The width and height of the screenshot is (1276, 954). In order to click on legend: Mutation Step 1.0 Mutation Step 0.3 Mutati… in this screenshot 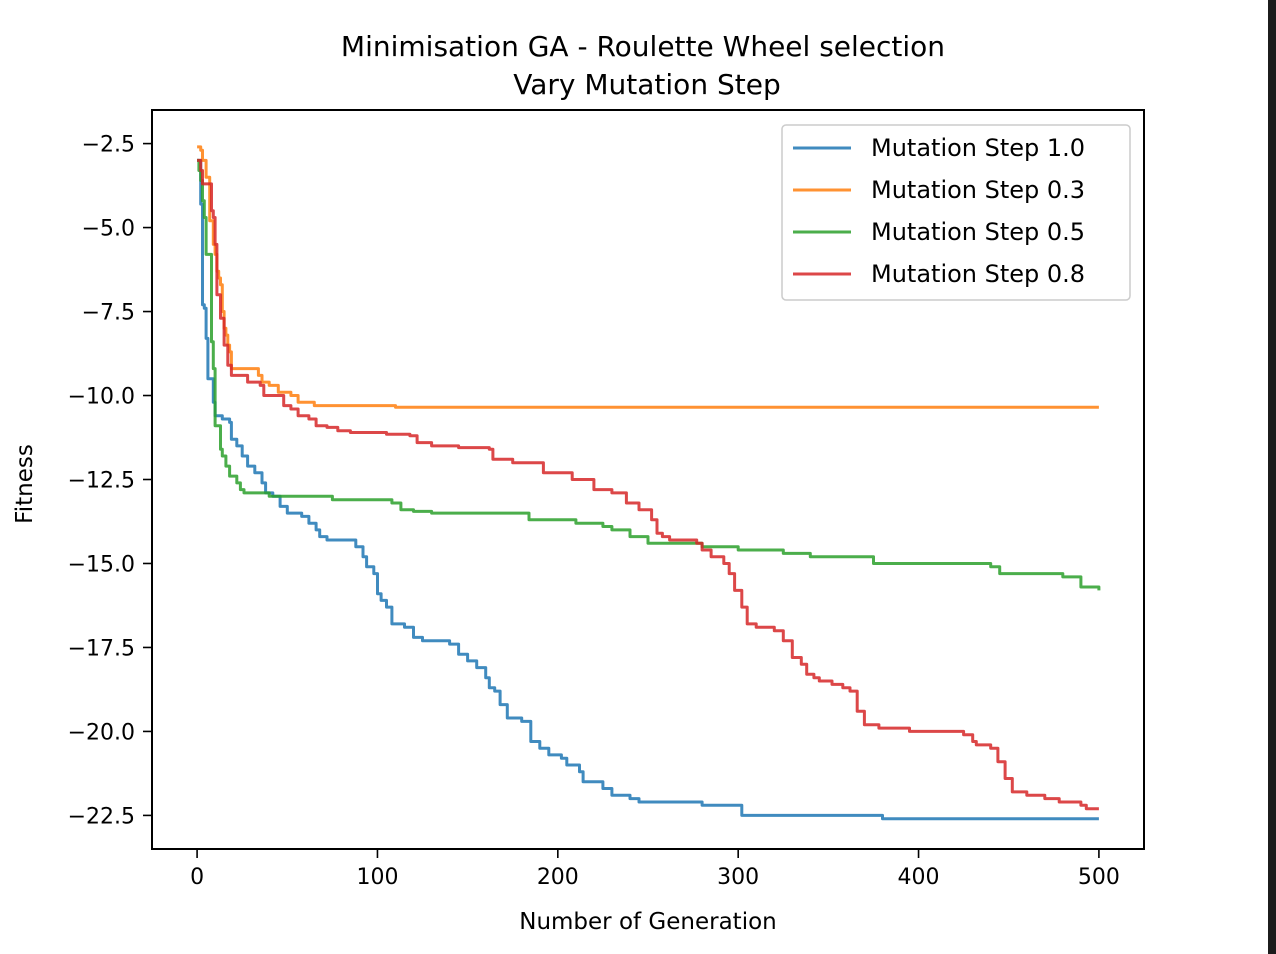, I will do `click(956, 212)`.